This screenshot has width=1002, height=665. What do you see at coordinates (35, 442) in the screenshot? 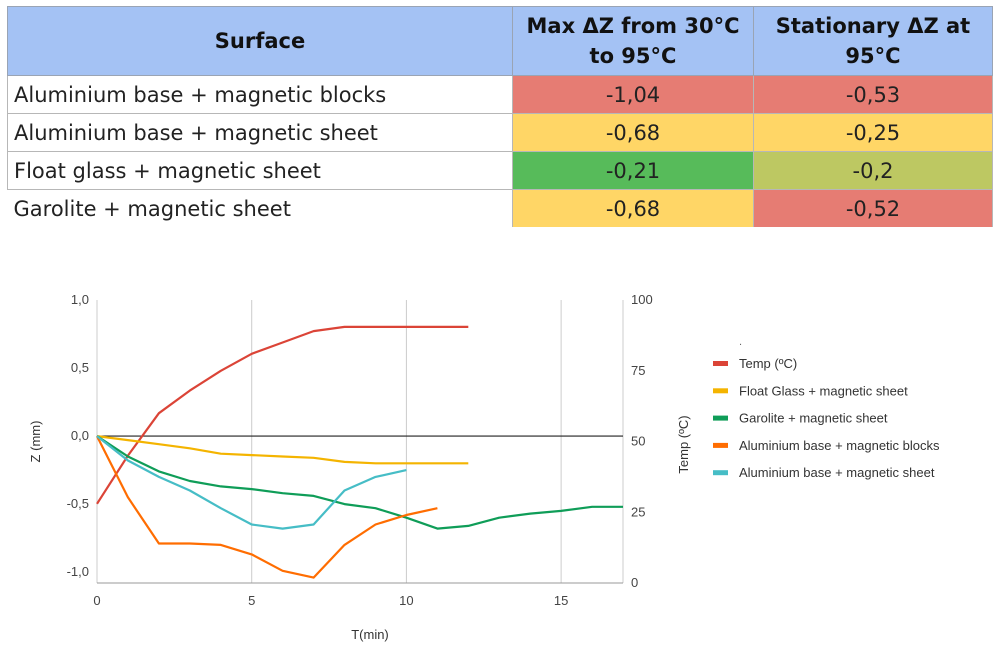
I see `y-axis-title: Z (mm)` at bounding box center [35, 442].